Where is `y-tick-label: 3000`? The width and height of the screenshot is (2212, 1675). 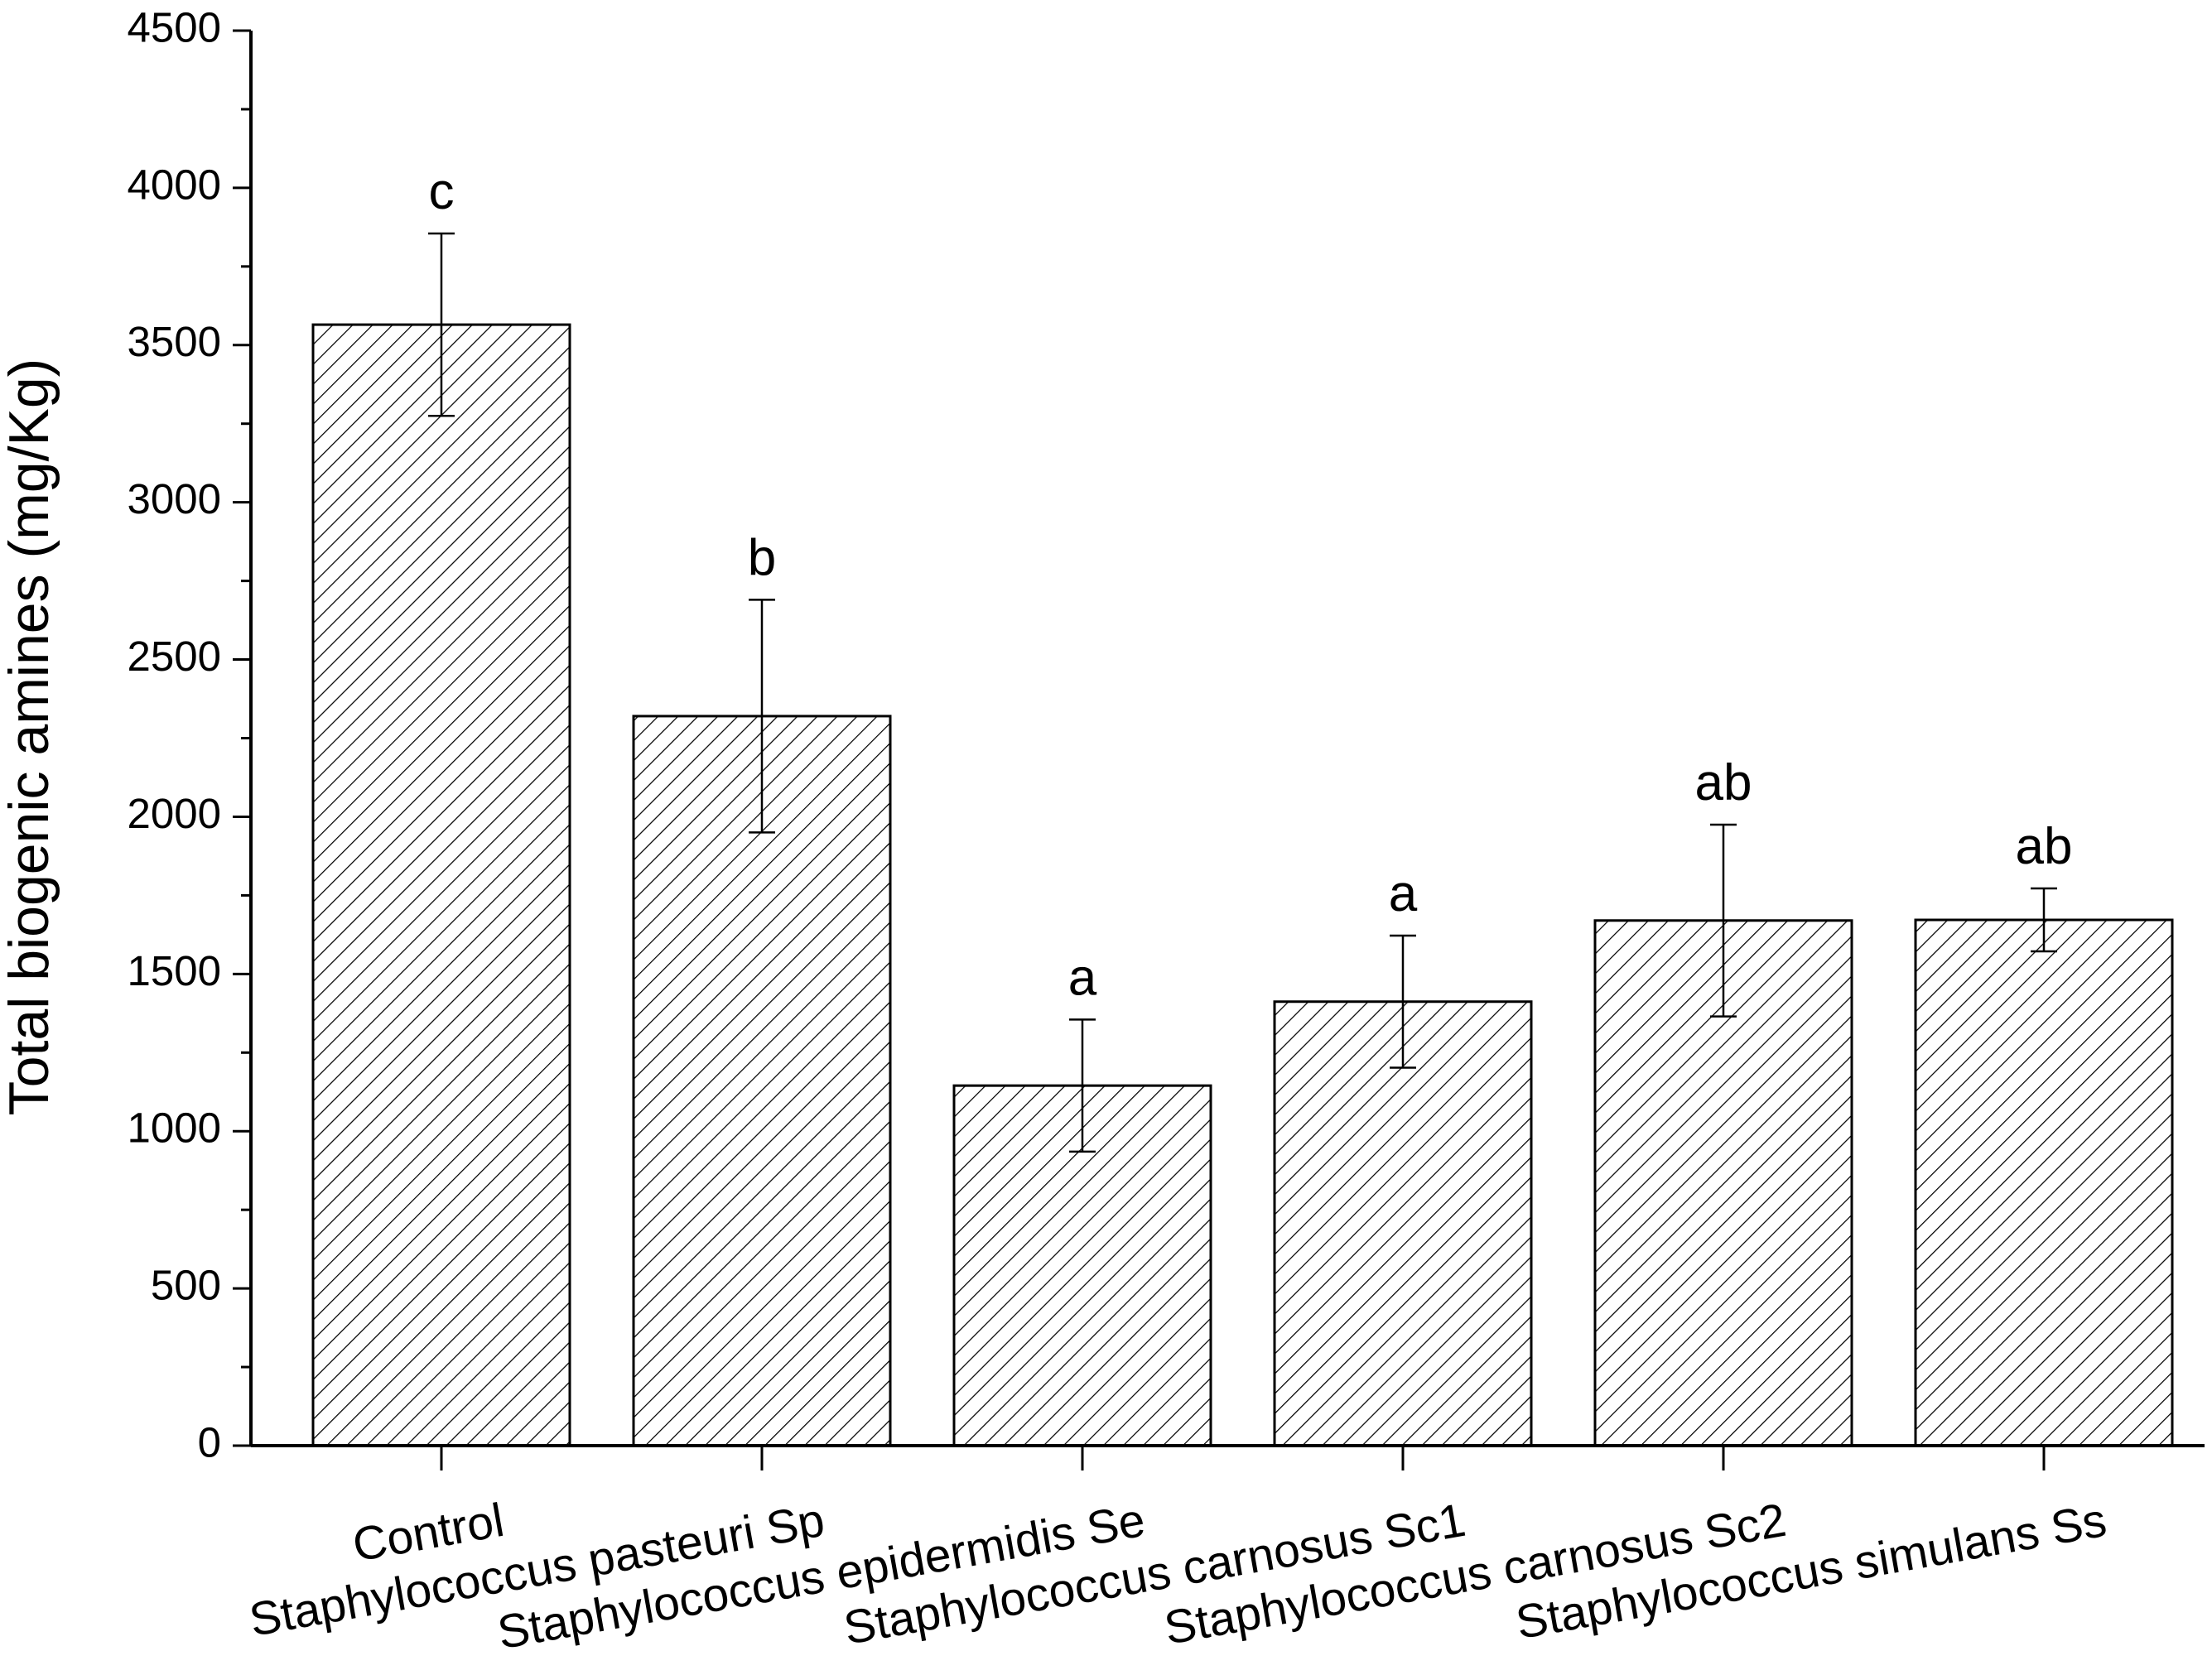
y-tick-label: 3000 is located at coordinates (174, 498).